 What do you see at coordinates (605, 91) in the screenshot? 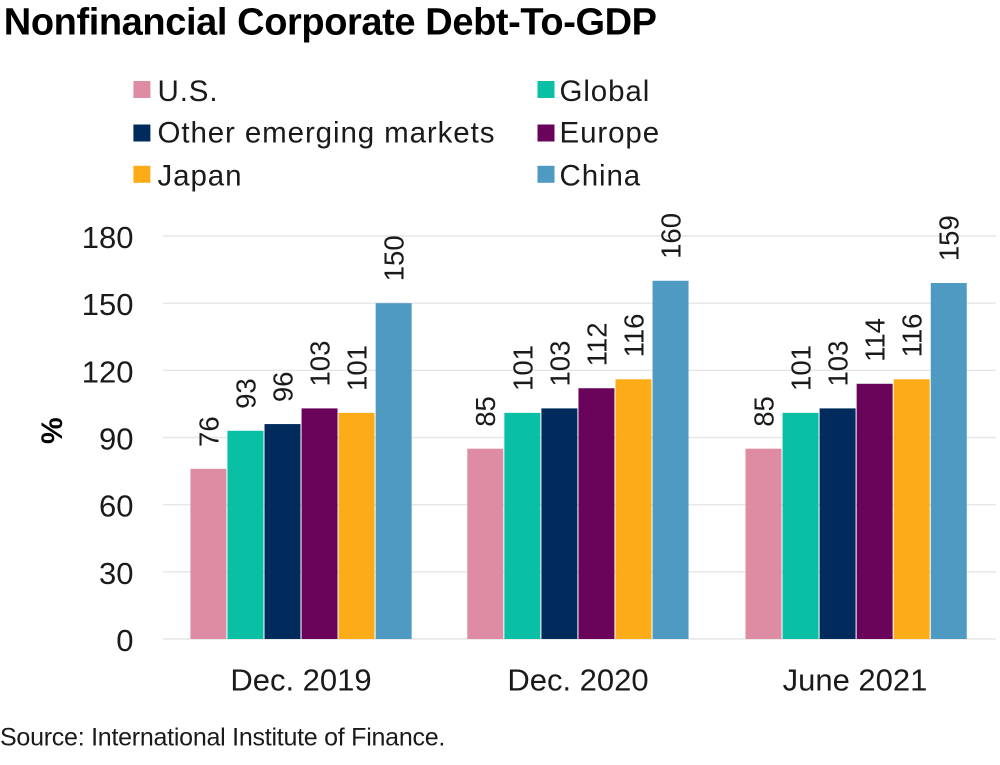
I see `svg-text: Global` at bounding box center [605, 91].